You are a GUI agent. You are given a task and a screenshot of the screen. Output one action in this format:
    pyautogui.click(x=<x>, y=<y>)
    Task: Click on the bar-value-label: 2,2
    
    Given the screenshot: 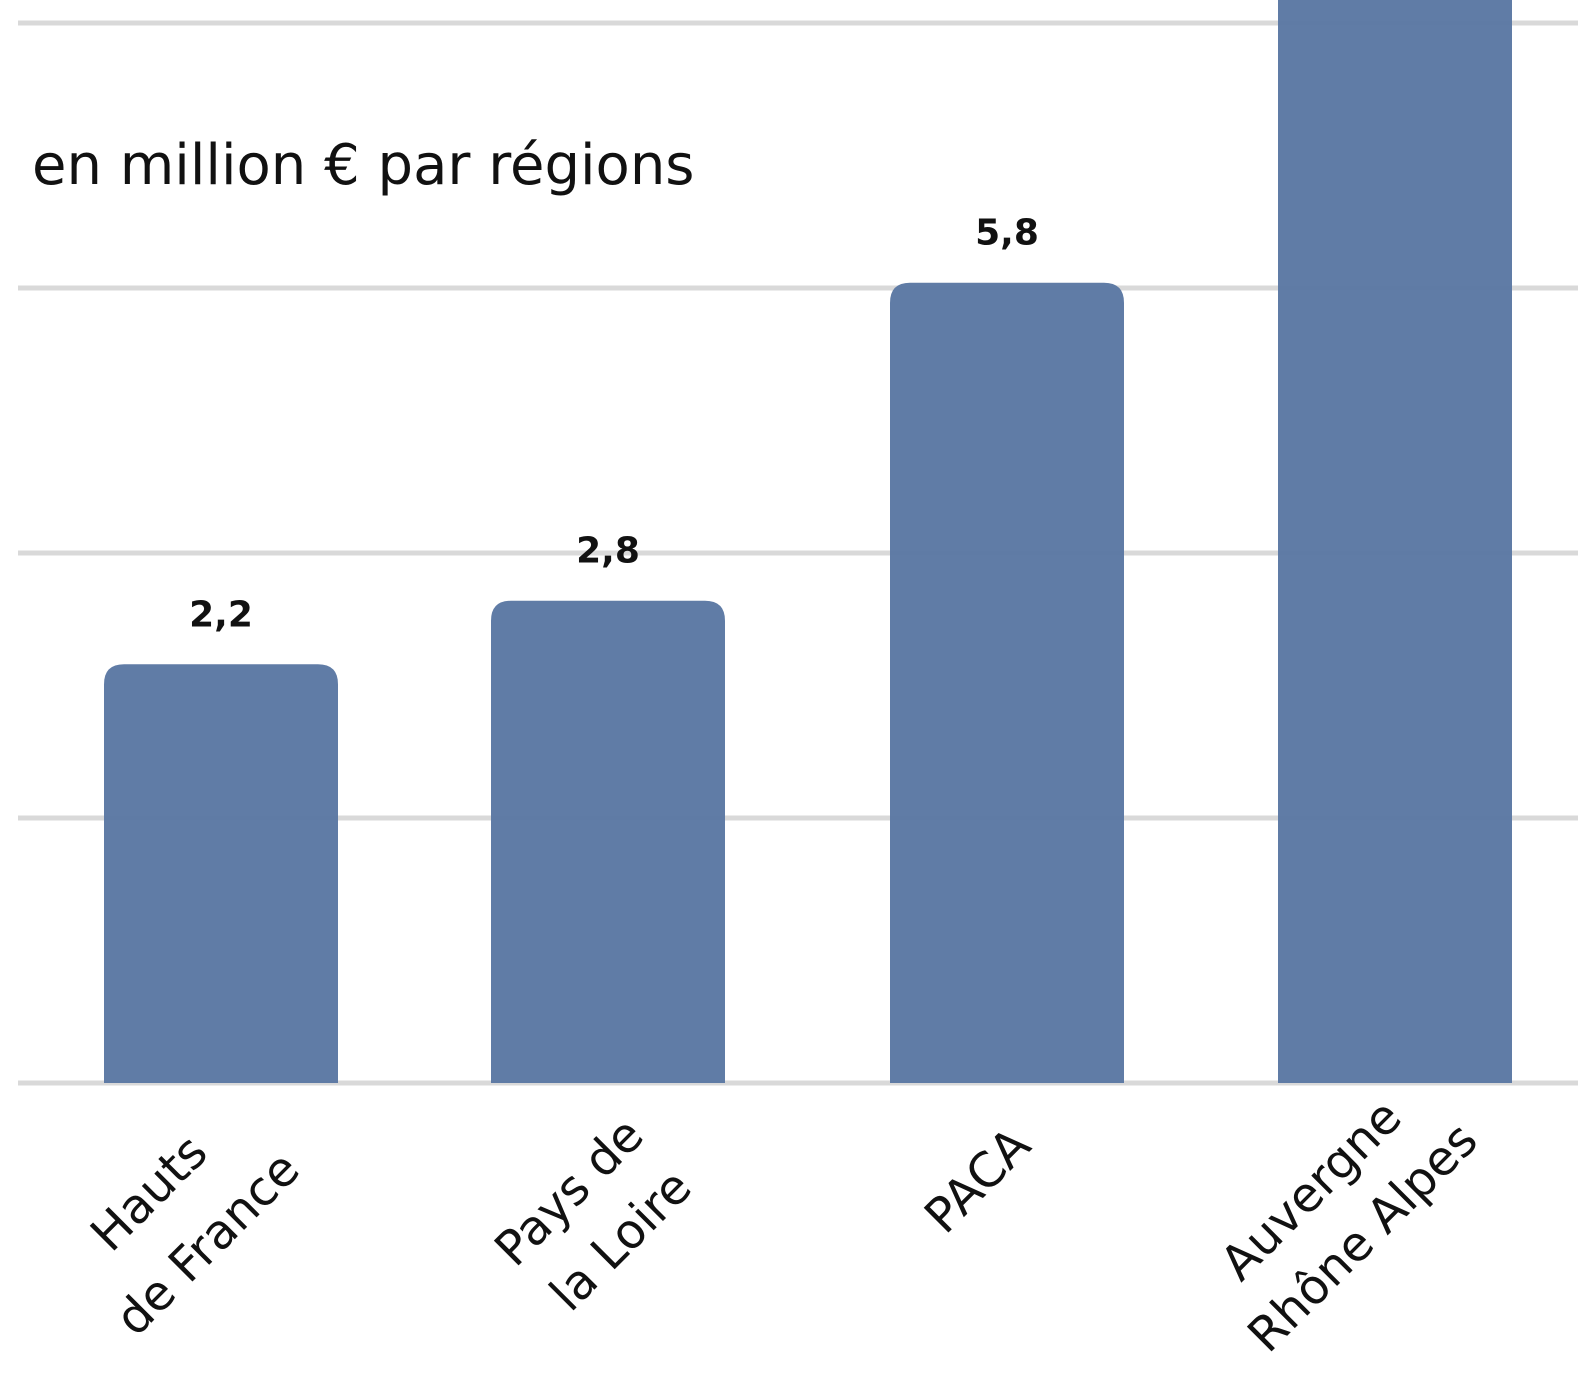 What is the action you would take?
    pyautogui.click(x=221, y=614)
    